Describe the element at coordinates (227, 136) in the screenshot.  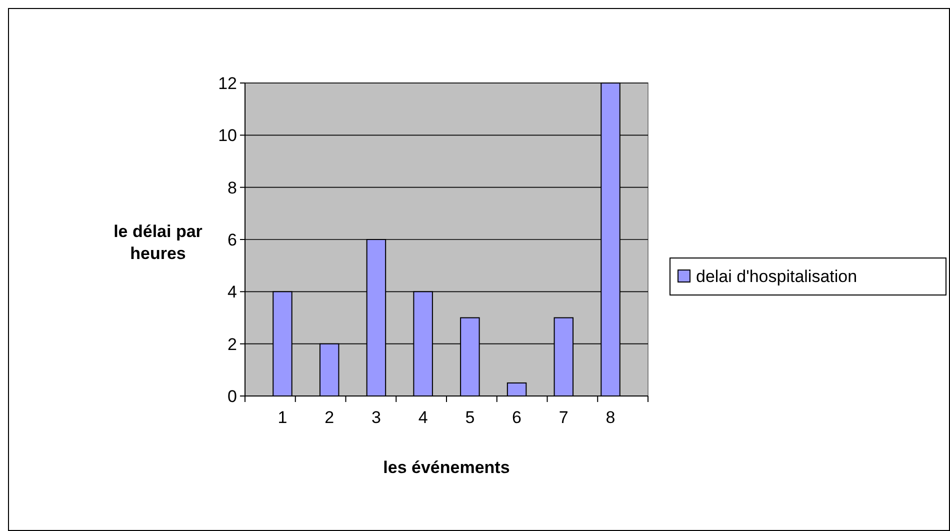
I see `y-tick-label: 10` at that location.